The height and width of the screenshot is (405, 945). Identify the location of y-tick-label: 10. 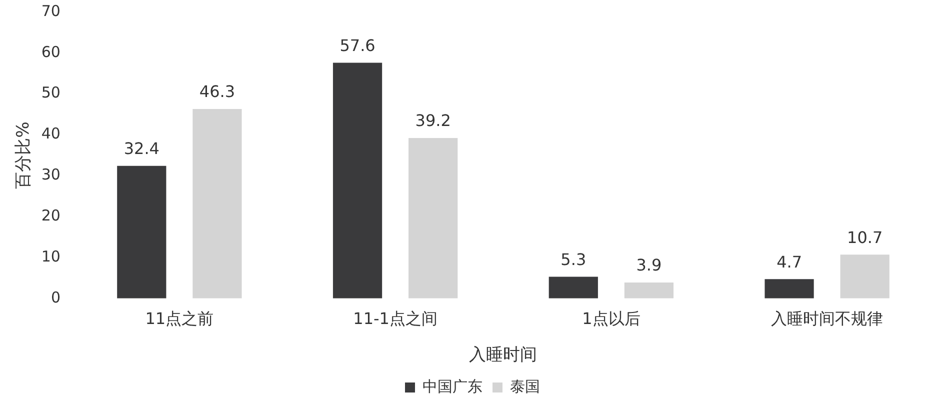
(50, 256).